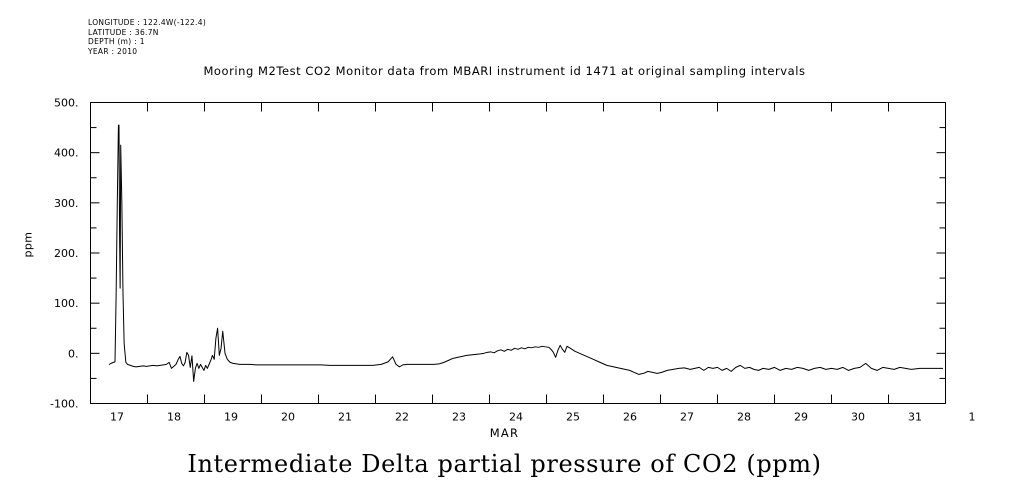 The image size is (1009, 504). Describe the element at coordinates (147, 22) in the screenshot. I see `metadata-longitude: LONGITUDE : 122.4W(-122.4)` at that location.